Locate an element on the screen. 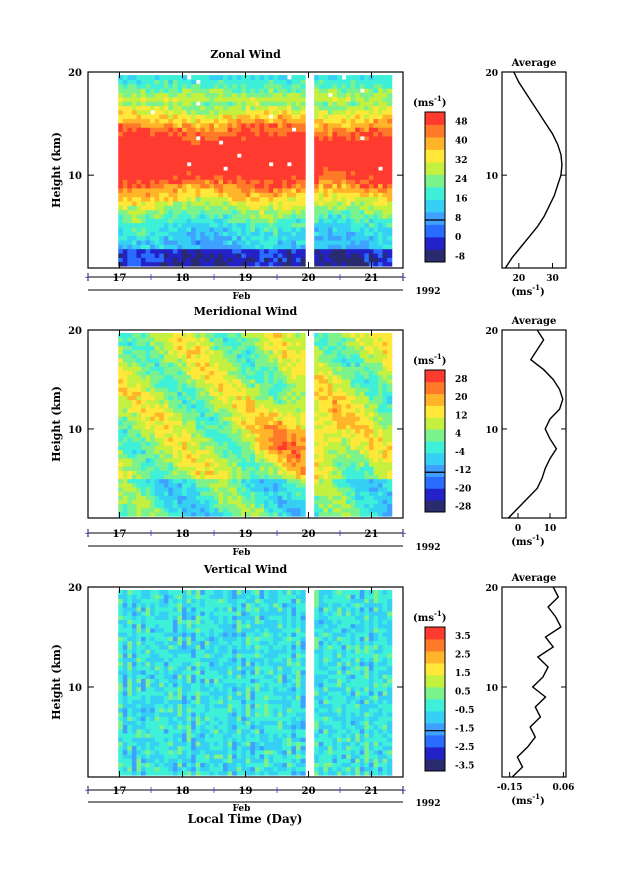 This screenshot has width=624, height=876. panel-title: Meridional Wind is located at coordinates (246, 311).